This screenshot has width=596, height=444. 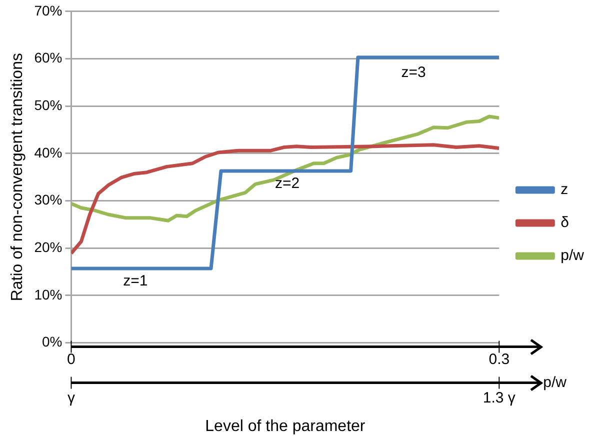 I want to click on y-tick-label: 70%, so click(x=48, y=10).